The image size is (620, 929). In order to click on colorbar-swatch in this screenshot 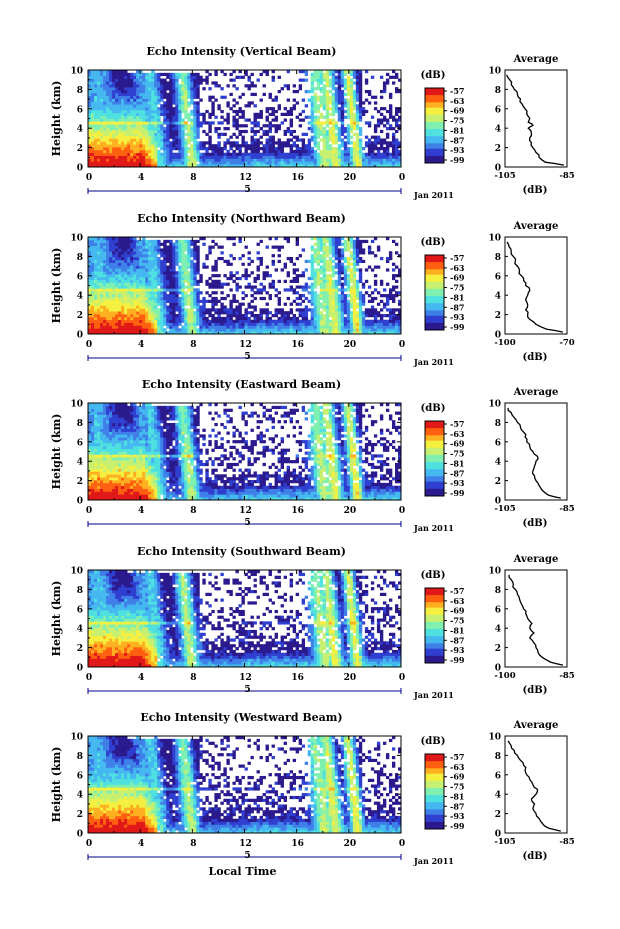, I will do `click(434, 137)`.